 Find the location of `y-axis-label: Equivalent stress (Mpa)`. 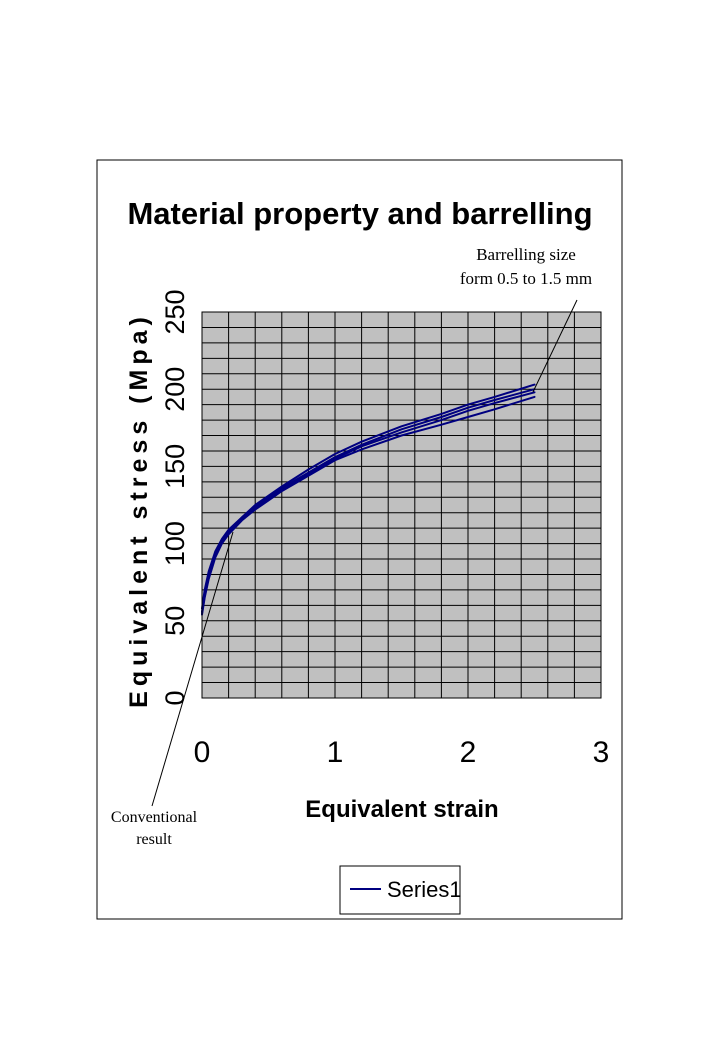

y-axis-label: Equivalent stress (Mpa) is located at coordinates (139, 510).